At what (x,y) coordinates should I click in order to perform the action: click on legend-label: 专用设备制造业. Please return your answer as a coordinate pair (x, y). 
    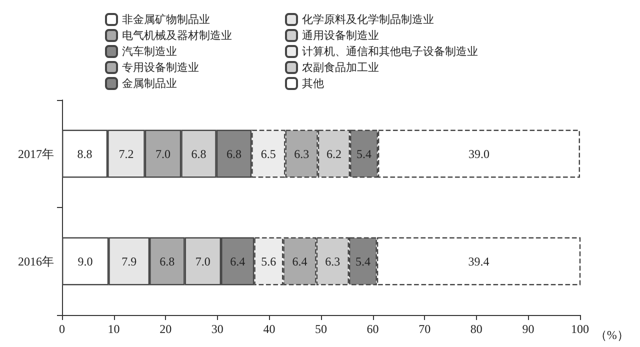
    Looking at the image, I should click on (160, 67).